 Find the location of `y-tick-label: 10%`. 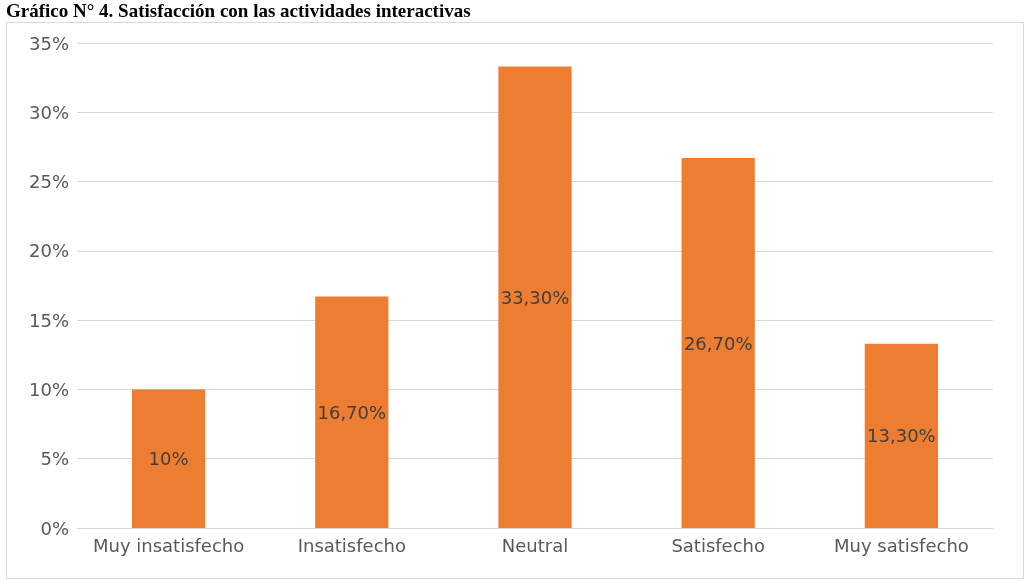

y-tick-label: 10% is located at coordinates (48, 389).